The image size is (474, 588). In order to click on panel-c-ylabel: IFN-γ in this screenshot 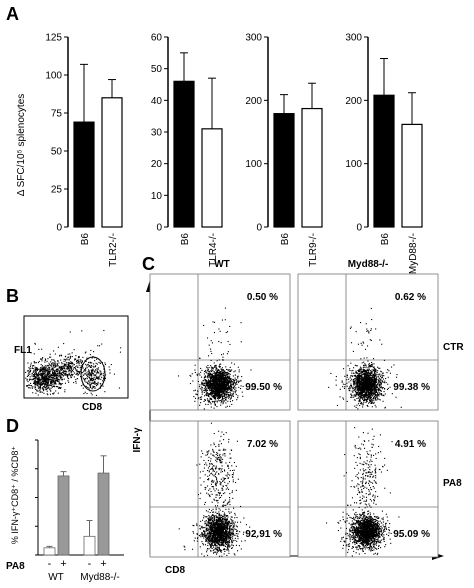, I will do `click(137, 439)`.